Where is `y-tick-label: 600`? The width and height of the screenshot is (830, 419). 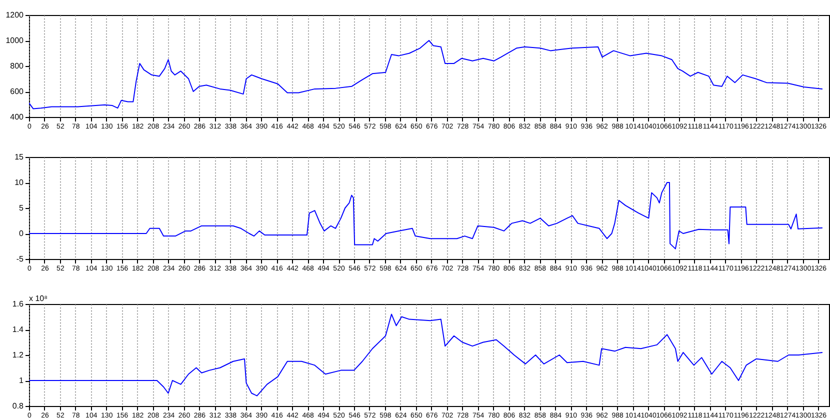
y-tick-label: 600 is located at coordinates (17, 91).